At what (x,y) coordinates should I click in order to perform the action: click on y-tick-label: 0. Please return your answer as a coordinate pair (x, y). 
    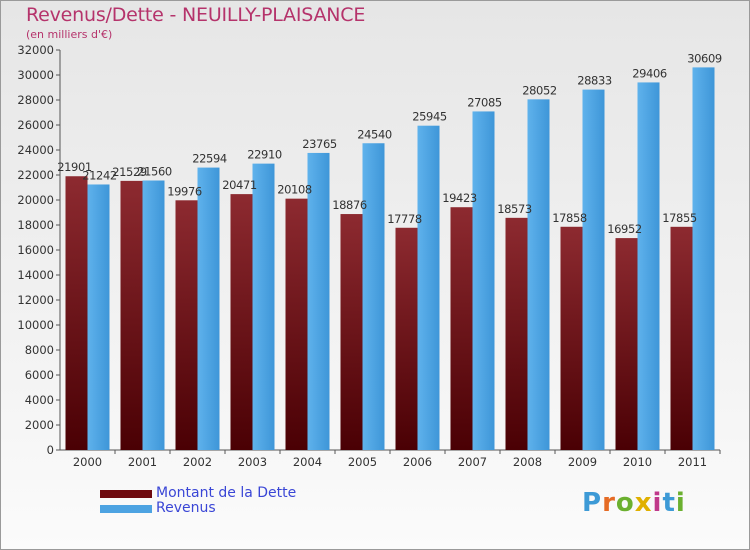
    Looking at the image, I should click on (50, 450).